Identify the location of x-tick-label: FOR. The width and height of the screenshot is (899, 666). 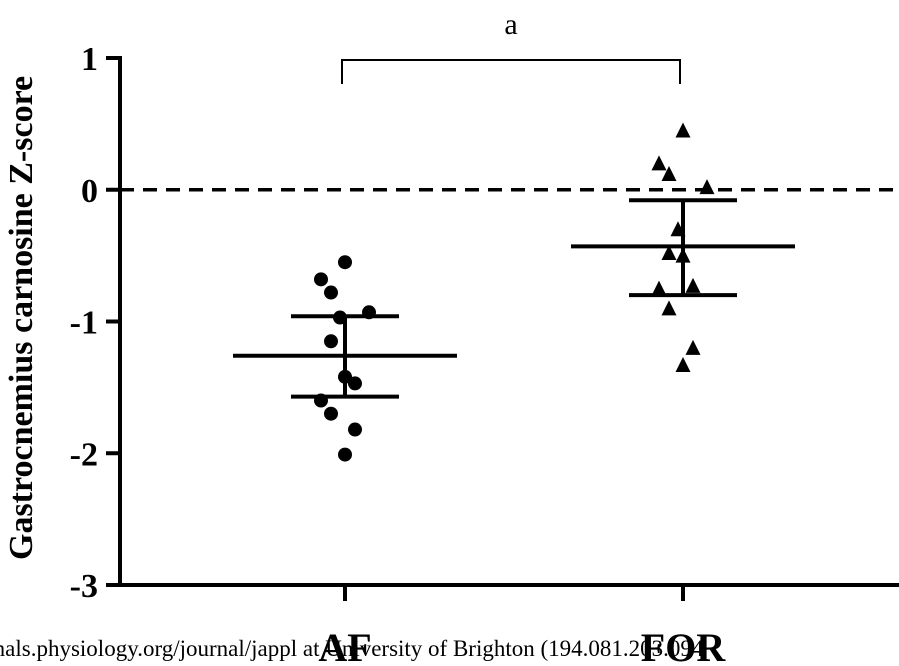
(684, 645).